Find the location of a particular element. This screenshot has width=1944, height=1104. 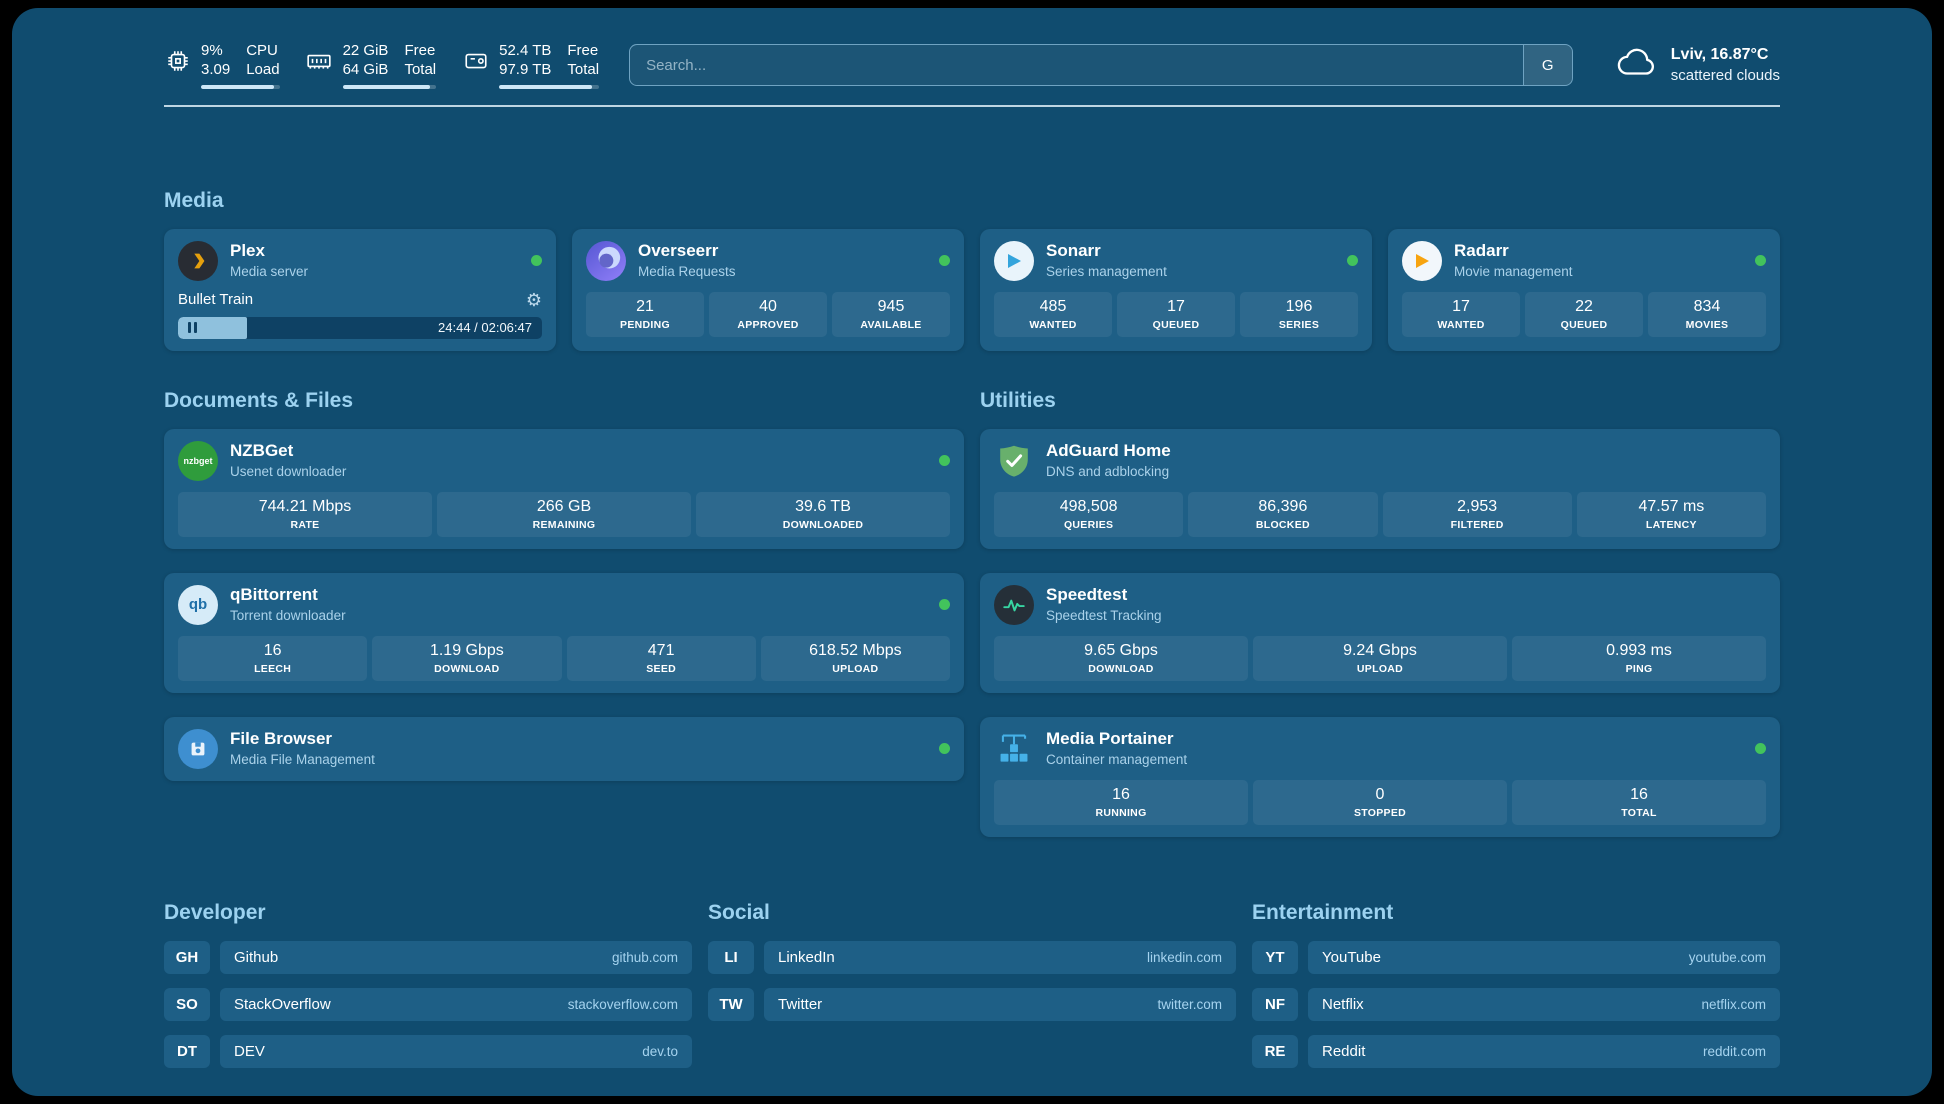

stat-tile: 9.24 Gbps UPLOAD is located at coordinates (1380, 658).